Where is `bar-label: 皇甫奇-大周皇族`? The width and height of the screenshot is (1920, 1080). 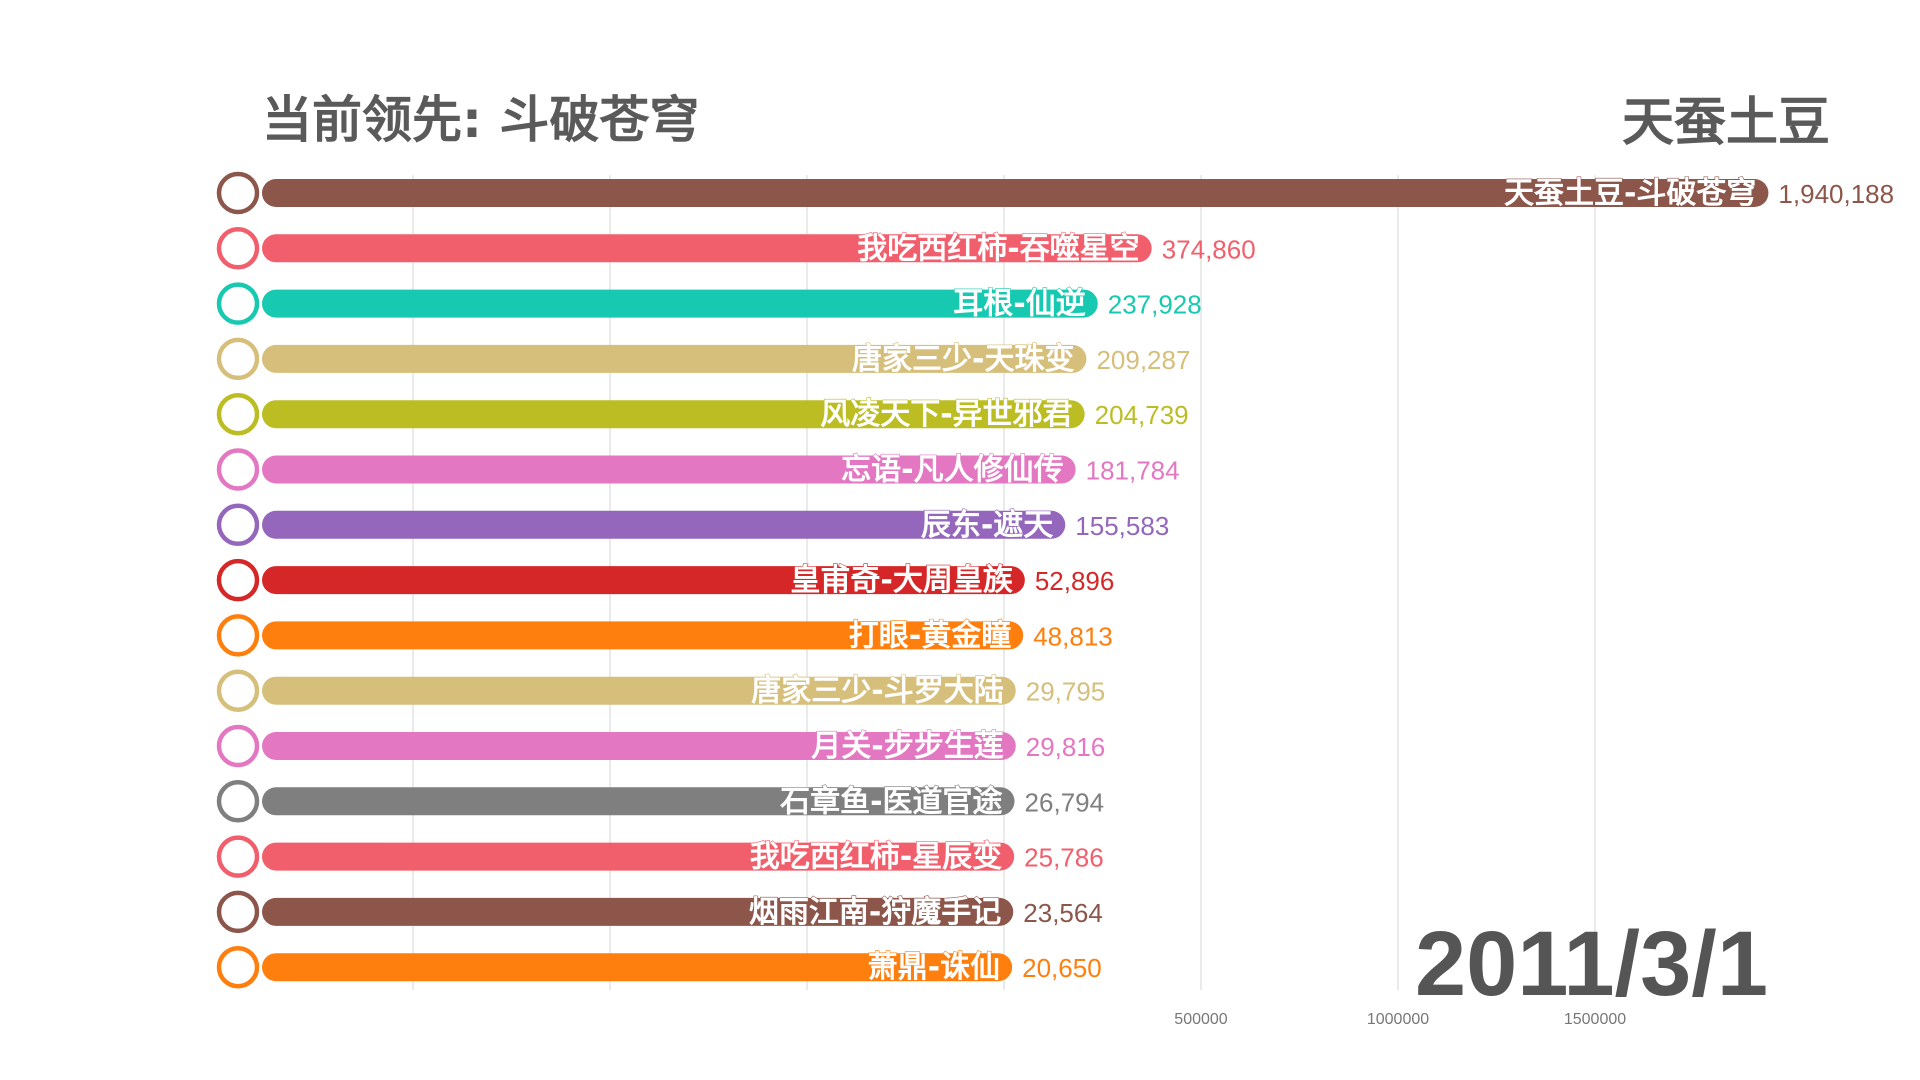
bar-label: 皇甫奇-大周皇族 is located at coordinates (901, 580).